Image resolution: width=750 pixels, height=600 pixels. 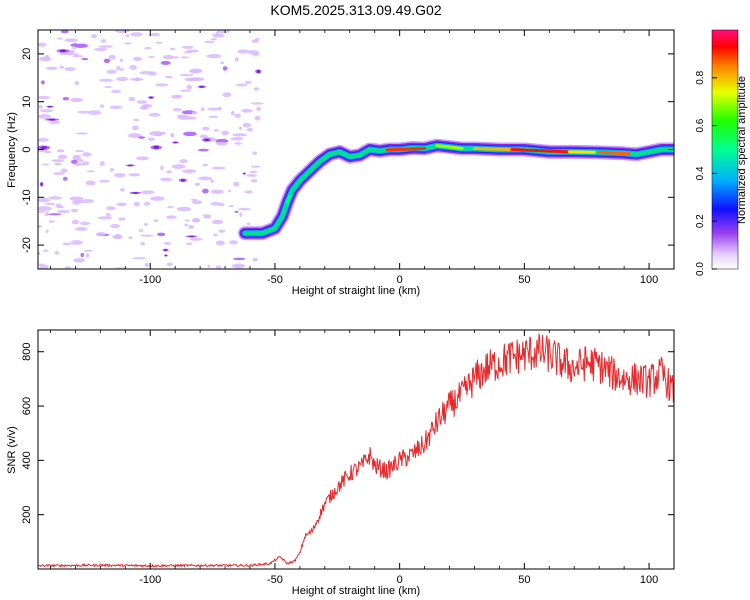 What do you see at coordinates (649, 280) in the screenshot?
I see `spectrogram-x-tick-label: 100` at bounding box center [649, 280].